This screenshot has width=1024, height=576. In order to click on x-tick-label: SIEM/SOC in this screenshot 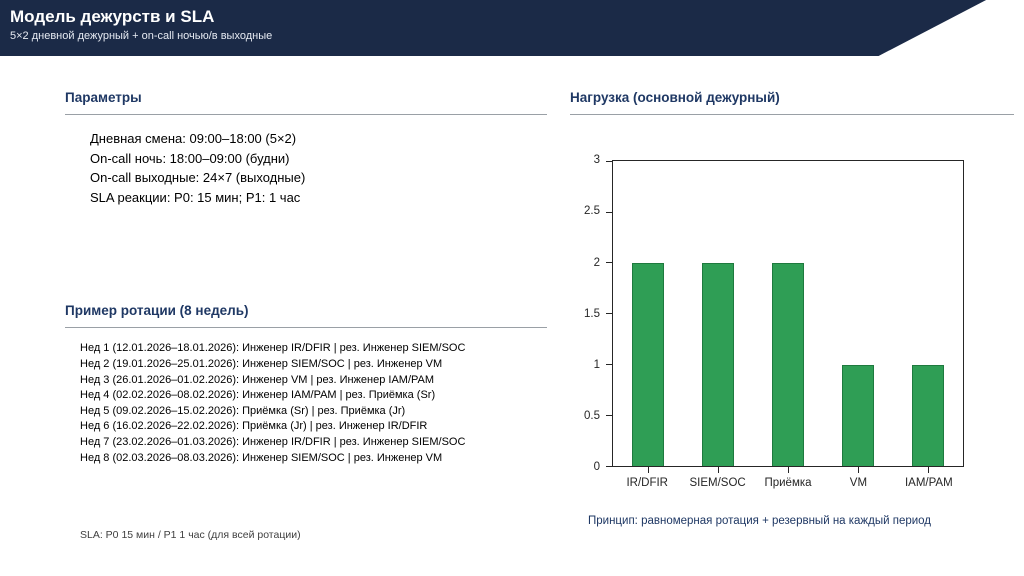, I will do `click(717, 483)`.